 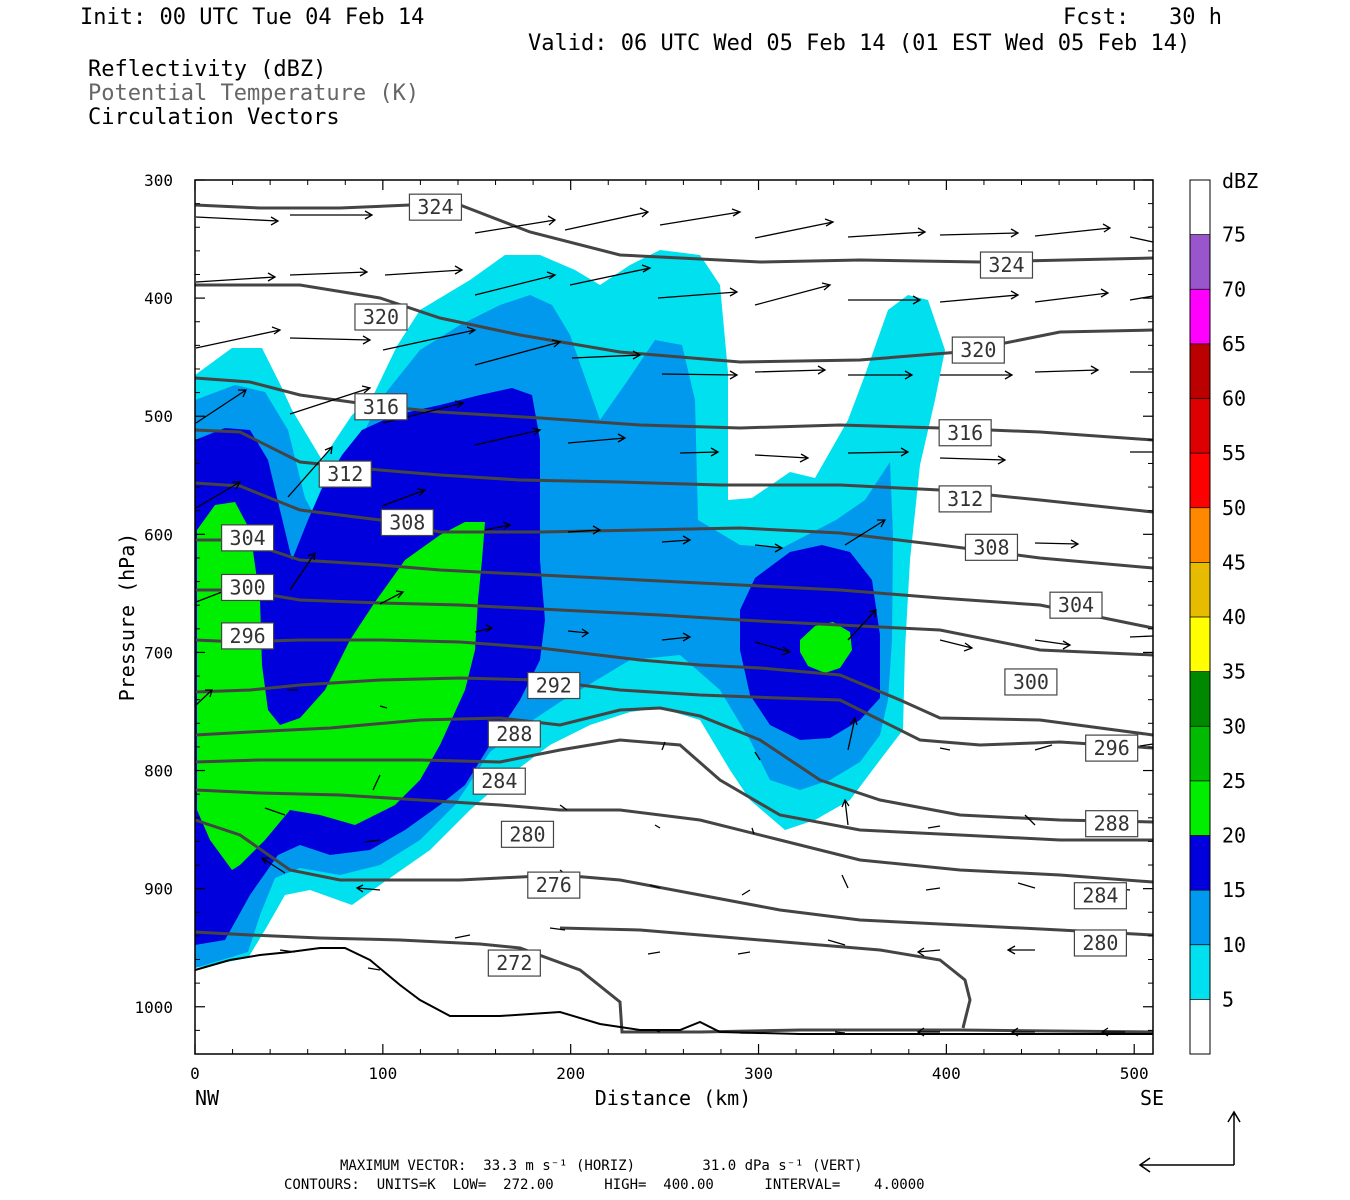 I want to click on colorbar-label: 70, so click(x=1234, y=289).